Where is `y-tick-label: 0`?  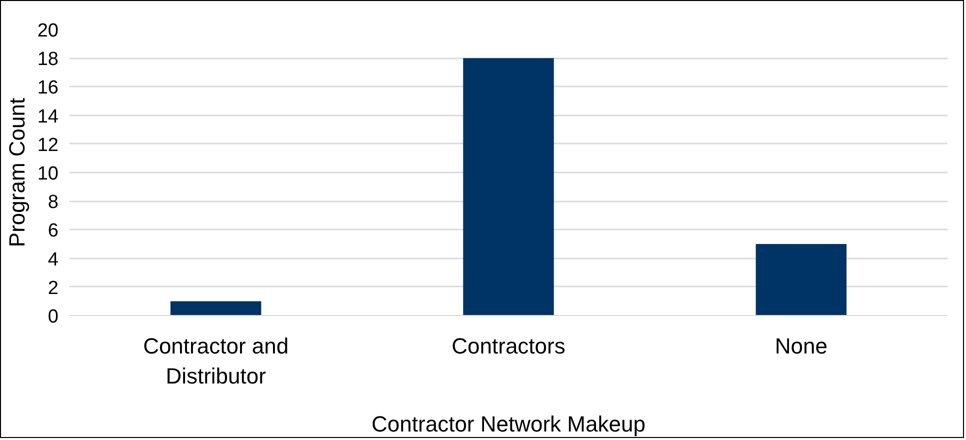 y-tick-label: 0 is located at coordinates (53, 317).